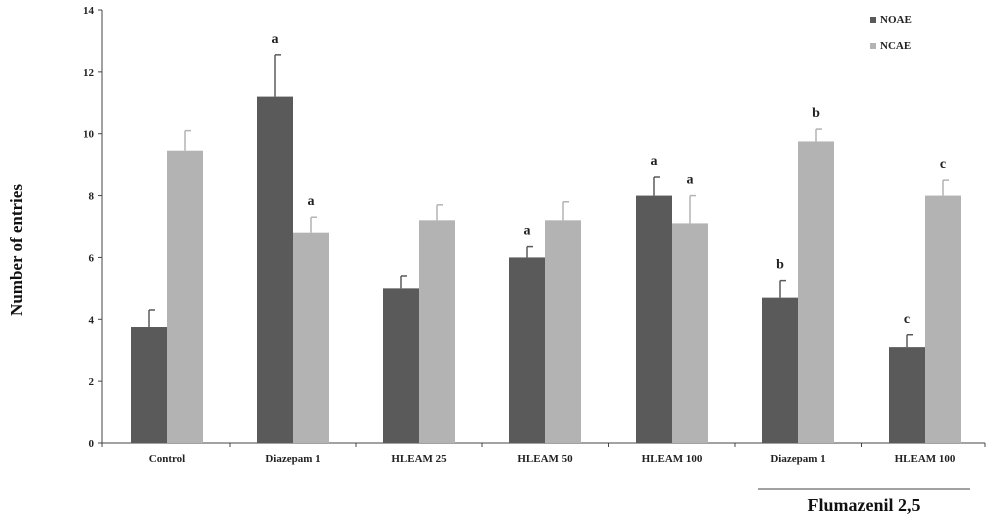 The height and width of the screenshot is (520, 1000). What do you see at coordinates (891, 33) in the screenshot?
I see `legend: NOAE NCAE` at bounding box center [891, 33].